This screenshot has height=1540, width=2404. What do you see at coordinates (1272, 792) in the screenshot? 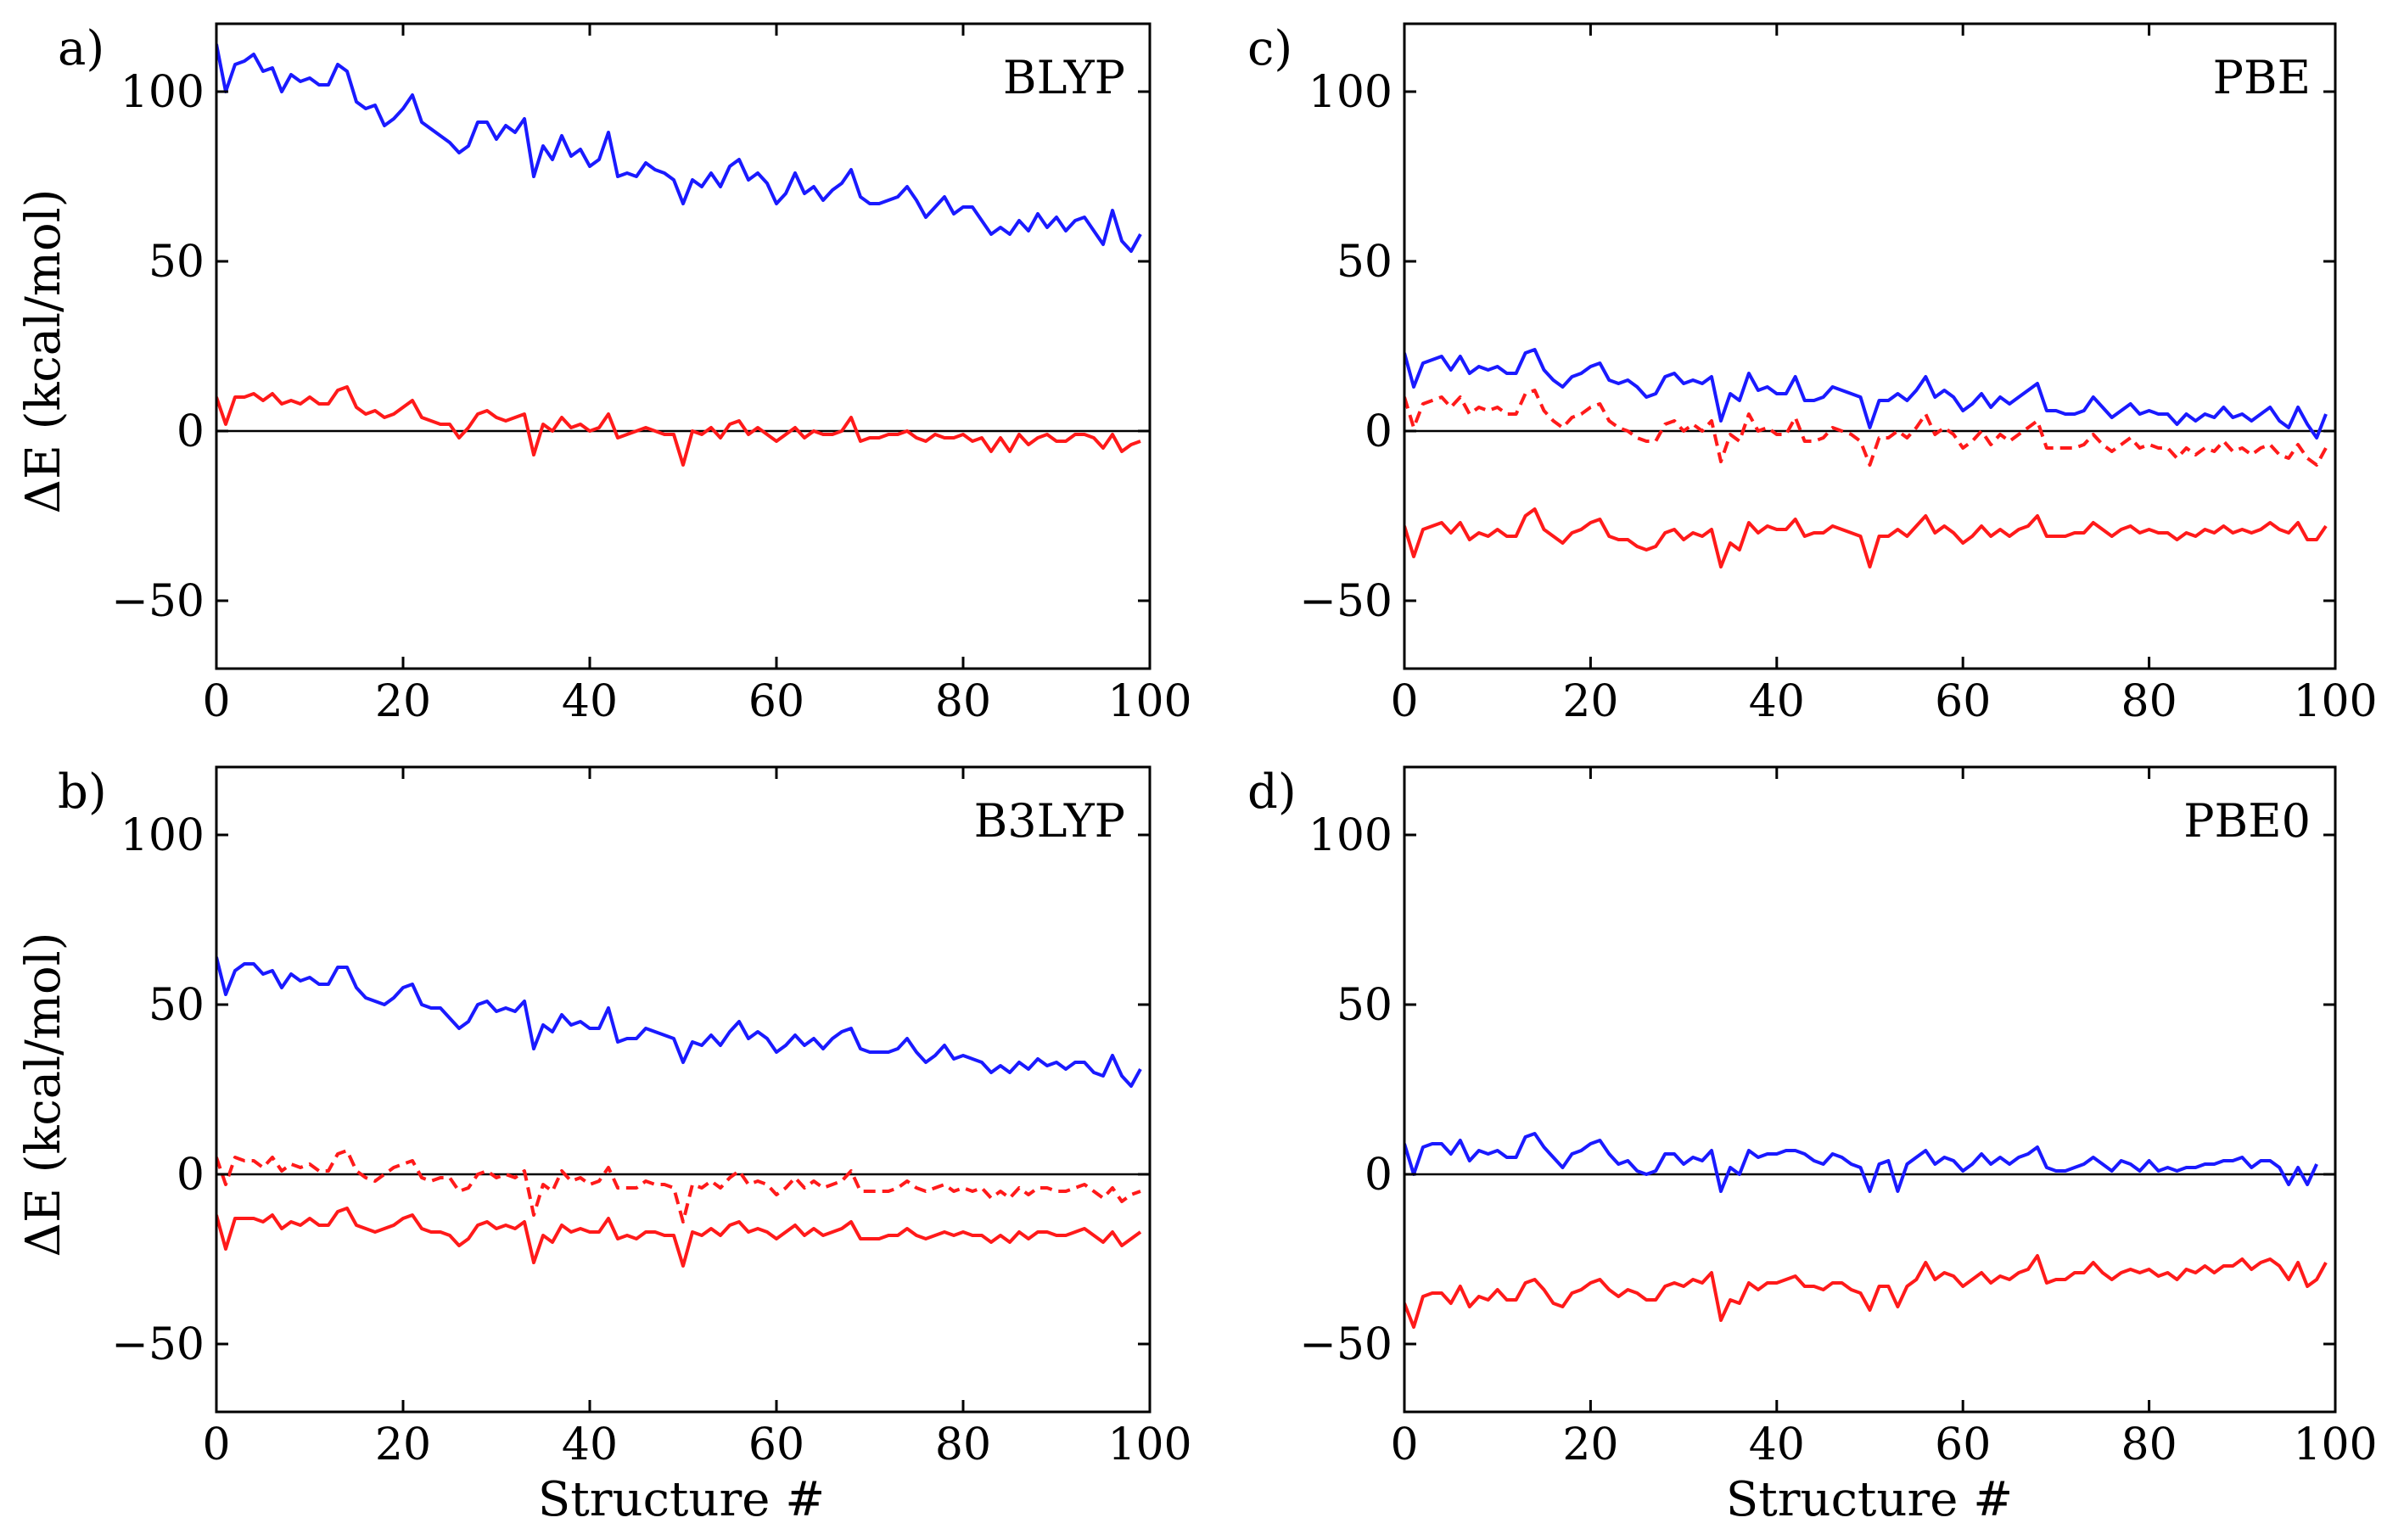
I see `panel-label: d)` at bounding box center [1272, 792].